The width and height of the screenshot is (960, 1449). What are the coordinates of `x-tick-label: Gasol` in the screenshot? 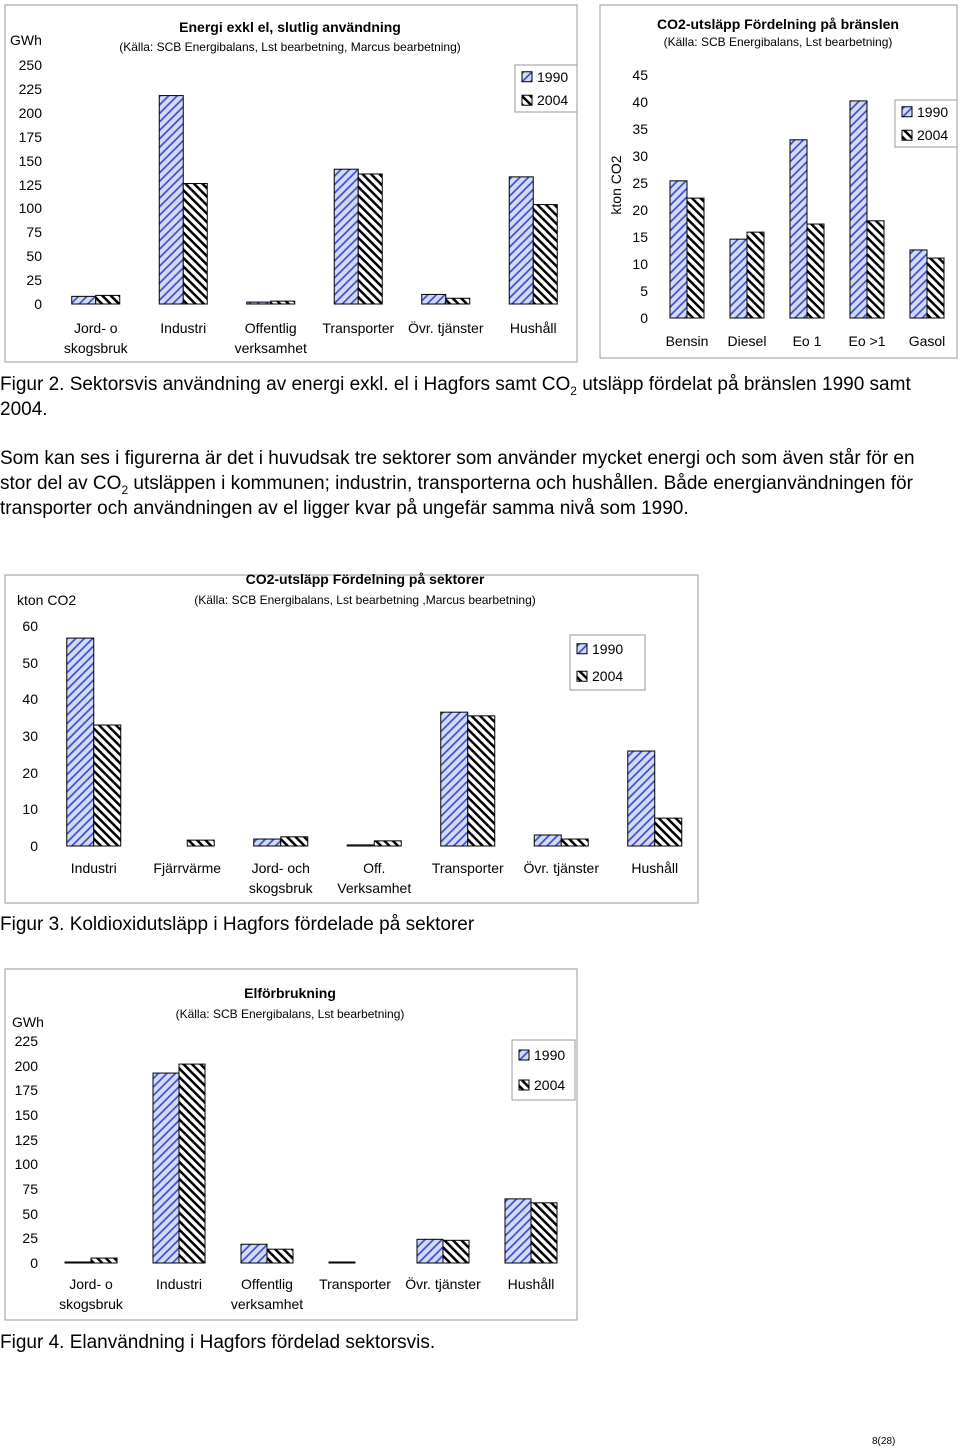 It's located at (927, 341).